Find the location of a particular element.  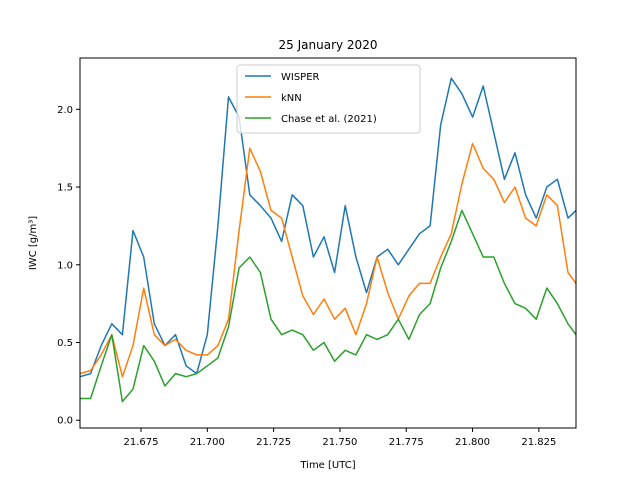

legend-box is located at coordinates (328, 99).